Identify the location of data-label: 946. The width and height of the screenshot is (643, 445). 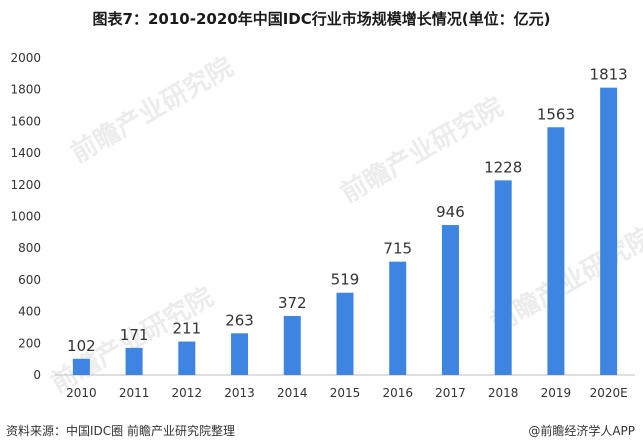
(450, 212).